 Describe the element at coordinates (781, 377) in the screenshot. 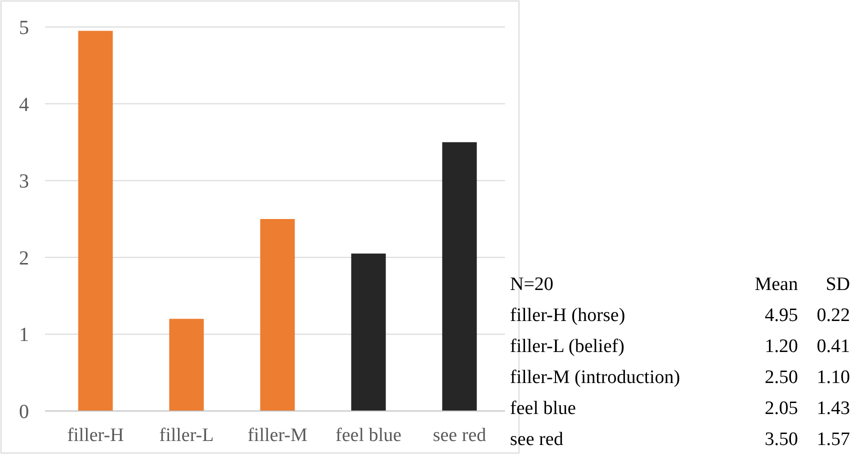

I see `text: 2.50` at that location.